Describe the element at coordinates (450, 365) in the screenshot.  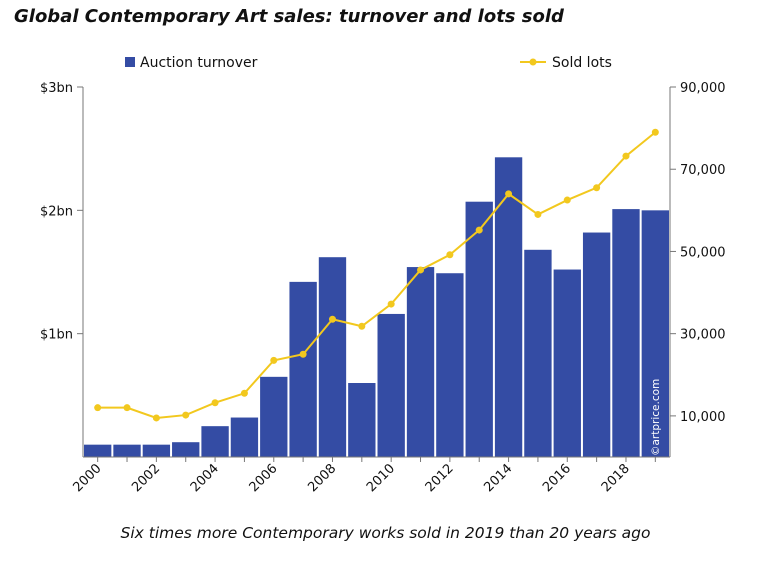
I see `bar-2012` at that location.